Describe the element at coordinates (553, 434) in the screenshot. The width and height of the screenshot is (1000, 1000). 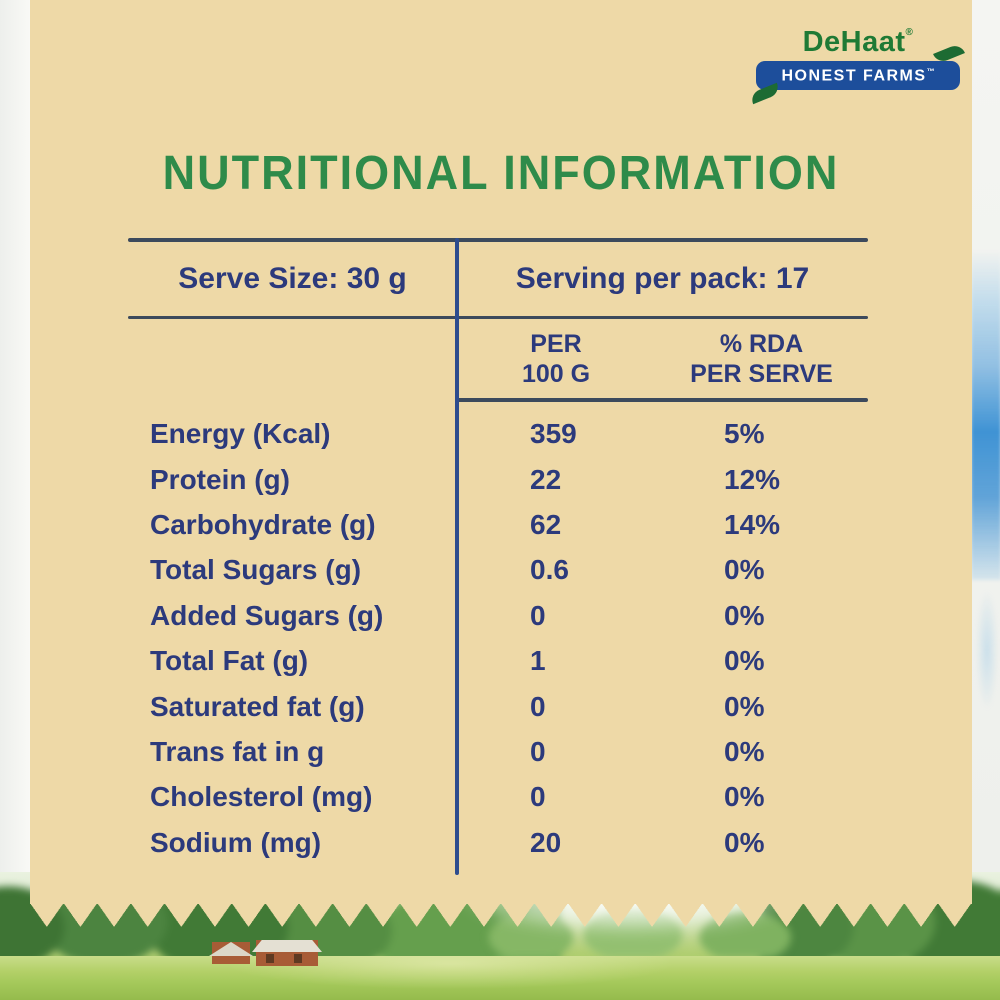
I see `nutrient-per-100g: 359` at that location.